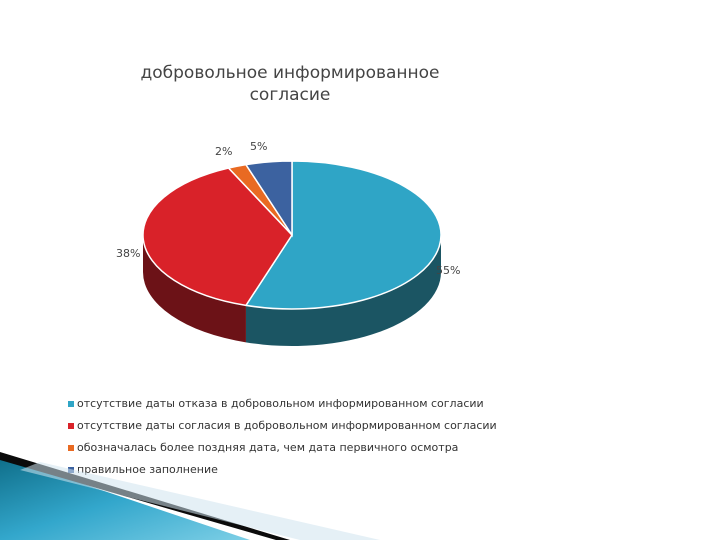 The width and height of the screenshot is (720, 540). I want to click on data-label: 5%, so click(258, 146).